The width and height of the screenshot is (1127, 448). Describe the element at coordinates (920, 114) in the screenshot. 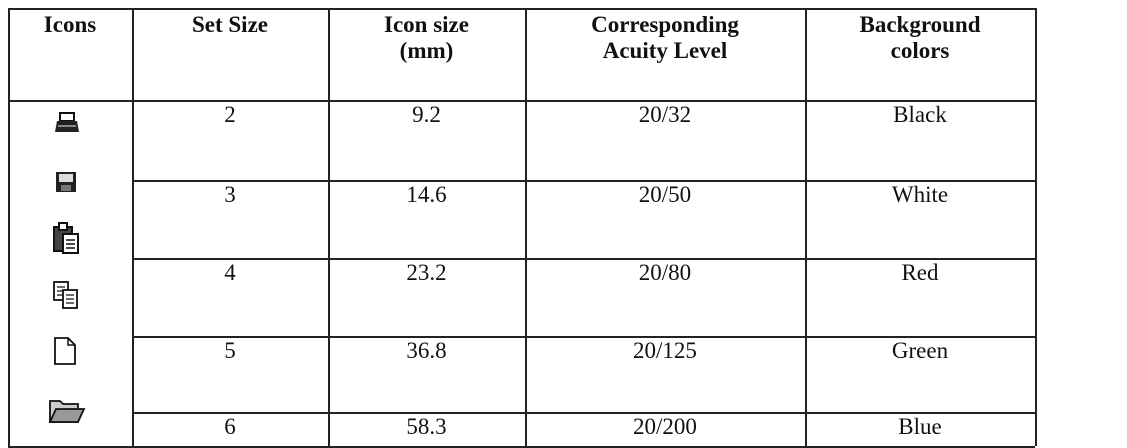

I see `data-cell: Black` at that location.